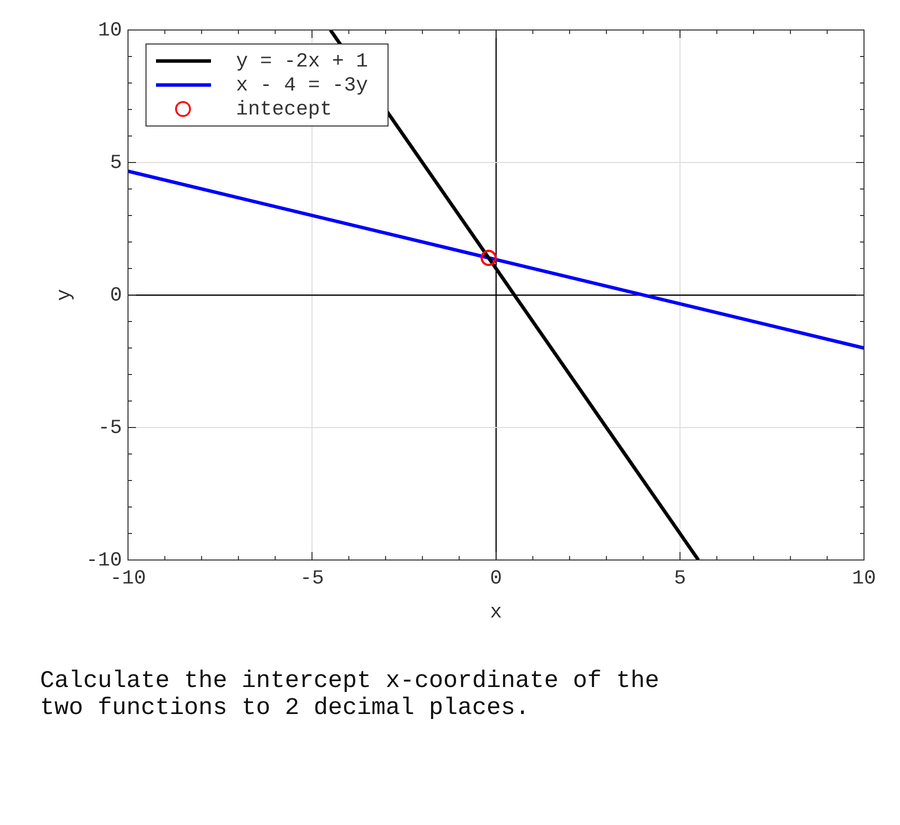 This screenshot has width=900, height=825. What do you see at coordinates (64, 295) in the screenshot?
I see `y-axis-title: y` at bounding box center [64, 295].